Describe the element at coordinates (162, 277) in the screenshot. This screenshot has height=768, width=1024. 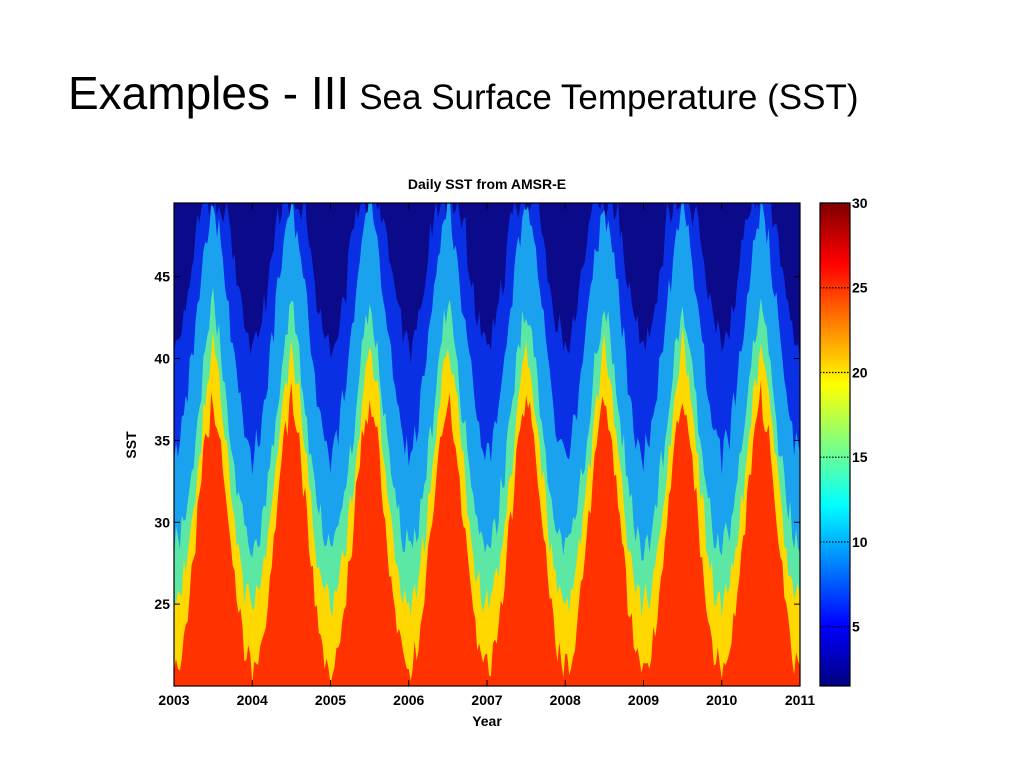
I see `y-tick-label: 45` at that location.